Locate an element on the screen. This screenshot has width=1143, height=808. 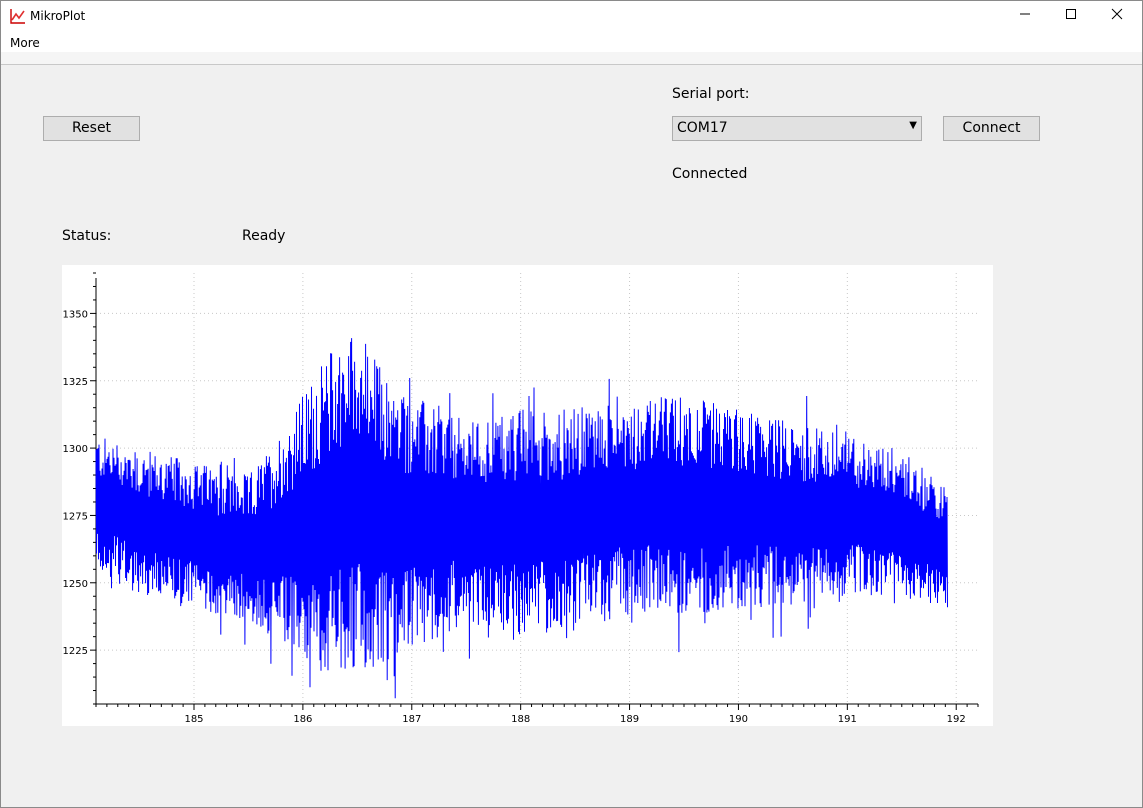
menu-bar: More is located at coordinates (571, 42).